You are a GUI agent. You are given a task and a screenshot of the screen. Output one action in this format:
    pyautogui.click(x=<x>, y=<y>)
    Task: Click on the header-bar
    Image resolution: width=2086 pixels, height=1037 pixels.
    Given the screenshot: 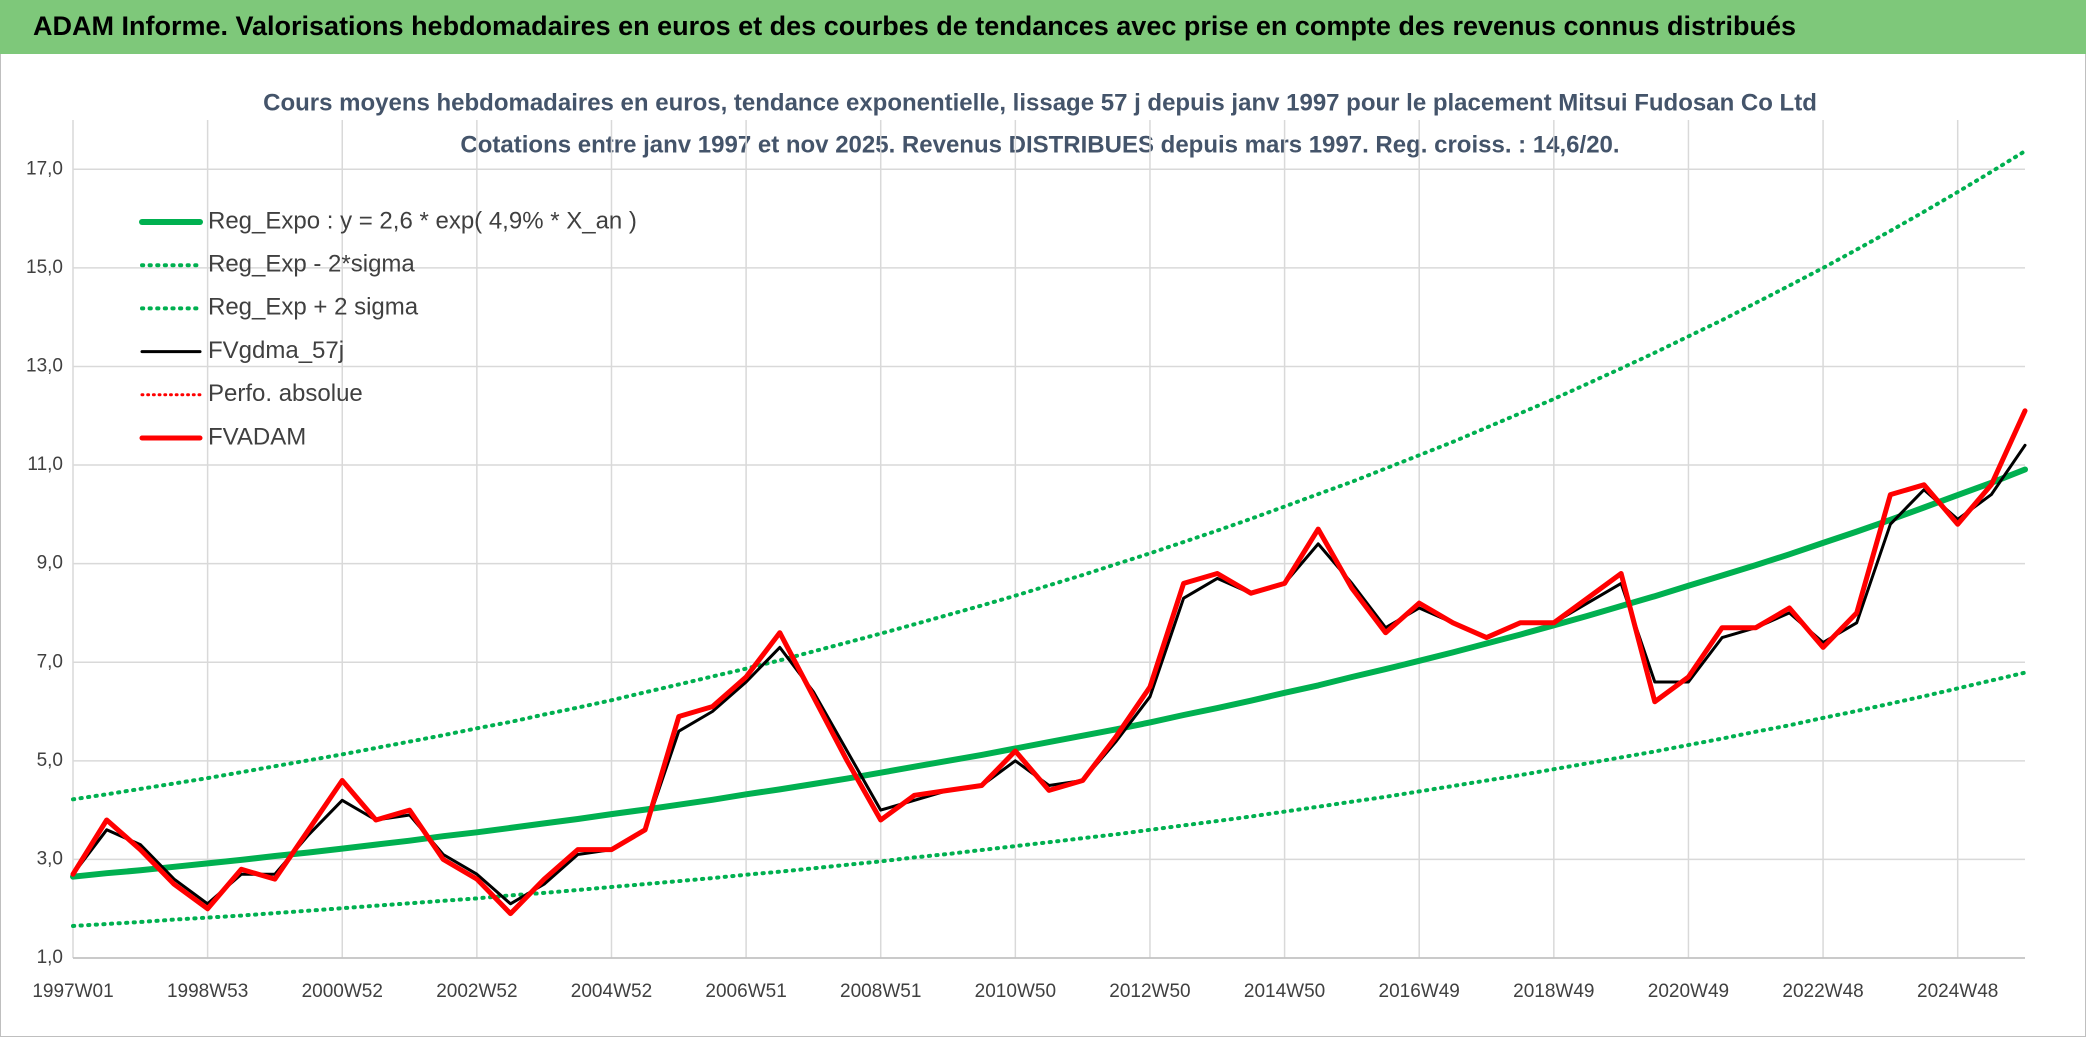 What is the action you would take?
    pyautogui.click(x=1043, y=27)
    